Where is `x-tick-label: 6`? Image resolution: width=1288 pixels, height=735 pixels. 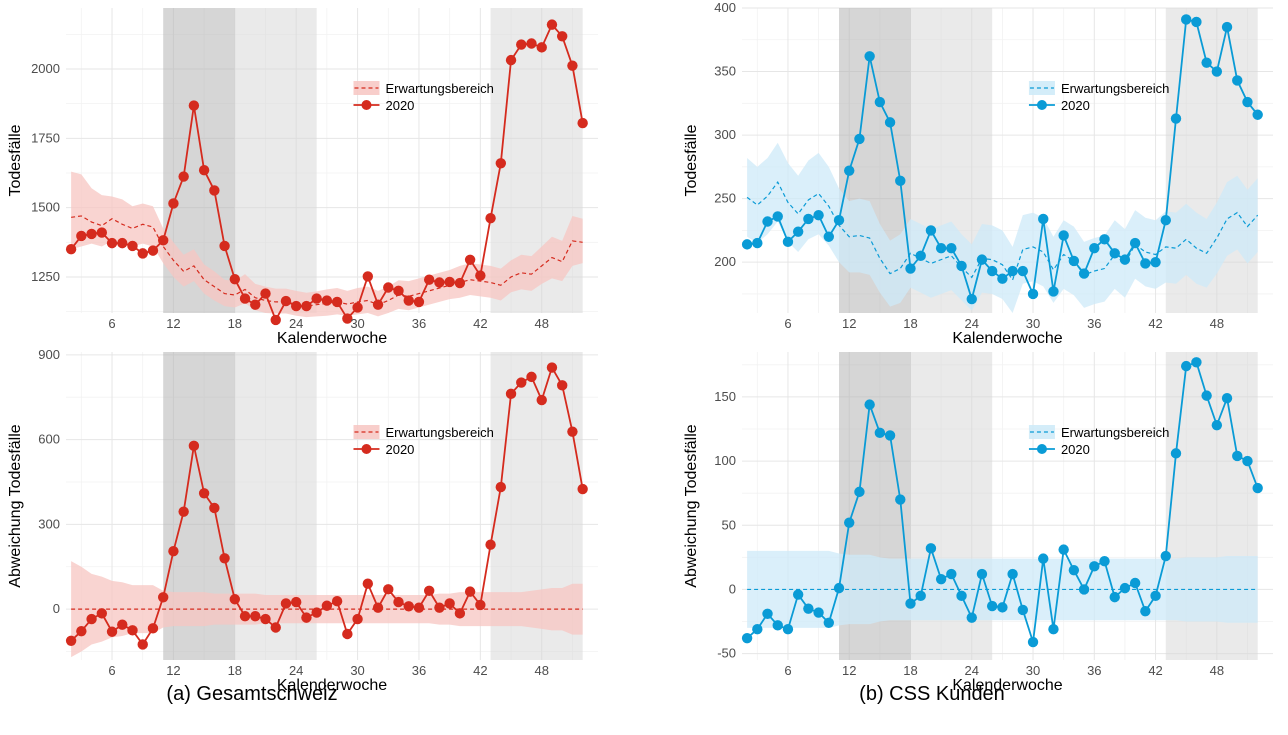 x-tick-label: 6 is located at coordinates (787, 670).